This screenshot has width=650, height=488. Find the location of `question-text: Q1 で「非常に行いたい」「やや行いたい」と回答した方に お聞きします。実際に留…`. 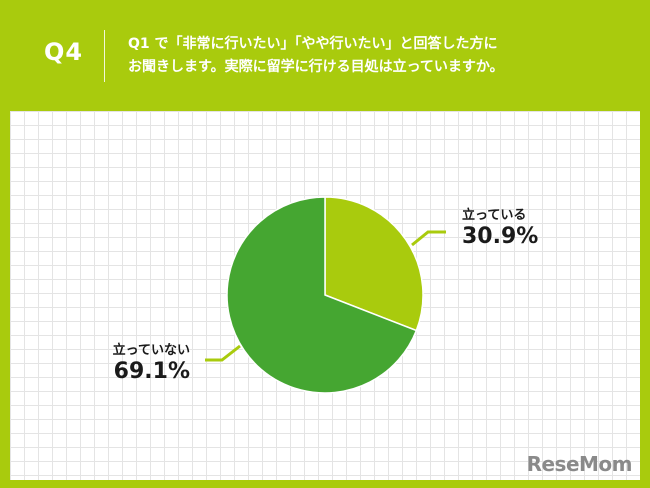

question-text: Q1 で「非常に行いたい」「やや行いたい」と回答した方に お聞きします。実際に留… is located at coordinates (378, 56).